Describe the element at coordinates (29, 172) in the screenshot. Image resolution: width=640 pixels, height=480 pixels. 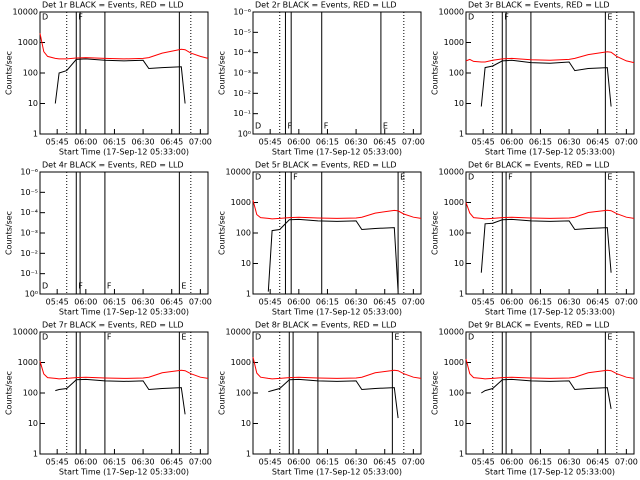
I see `y-tick-label: 10⁻⁶` at that location.